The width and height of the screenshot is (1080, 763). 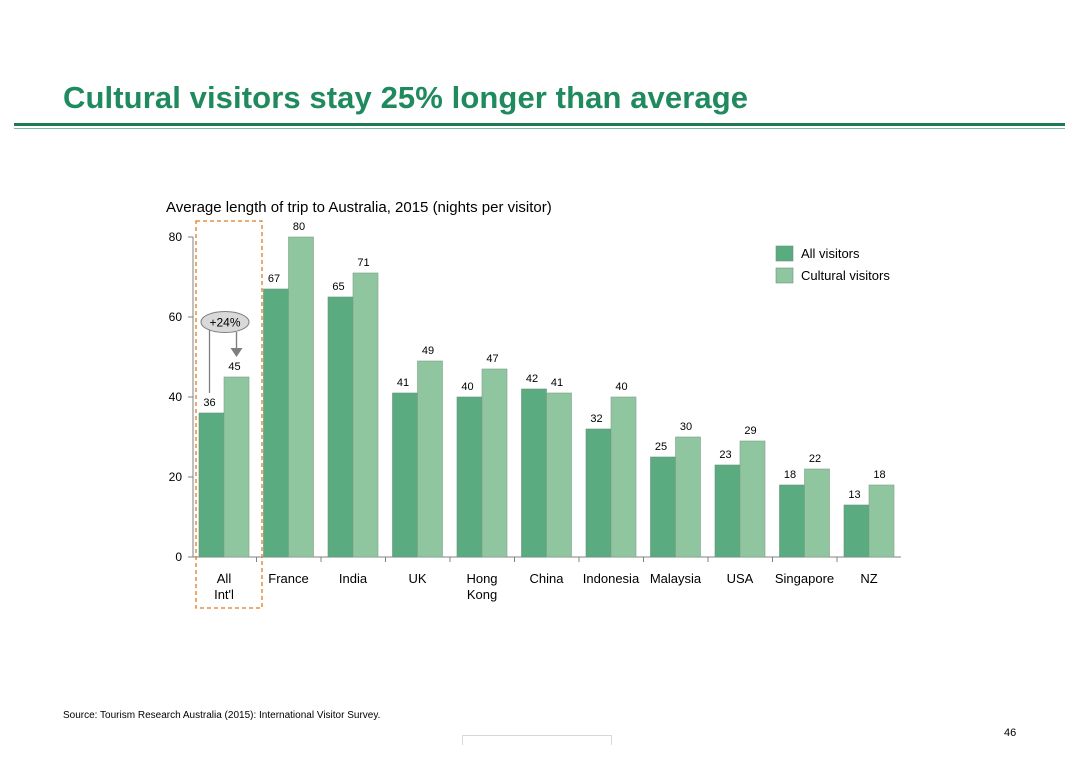 I want to click on y-tick-label: 20, so click(x=176, y=477).